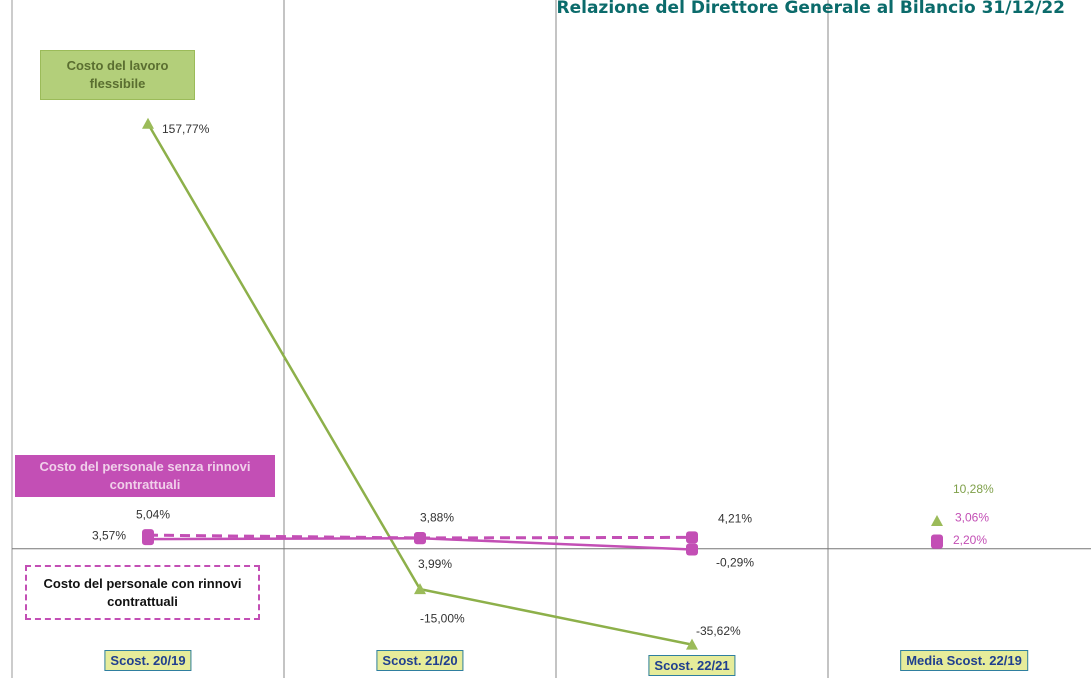  I want to click on data-label: 3,06%, so click(972, 518).